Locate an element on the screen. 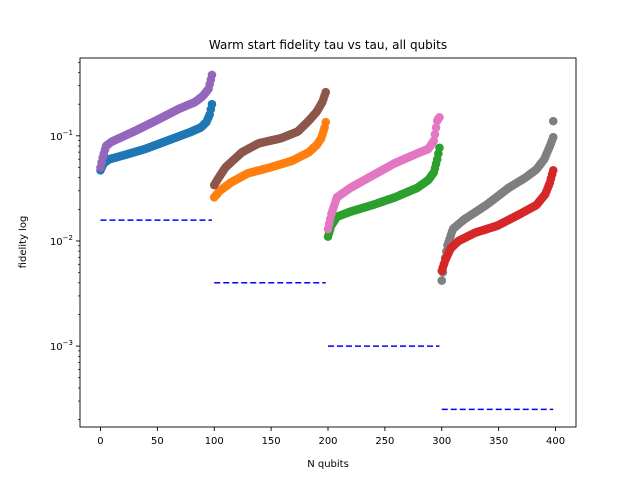 This screenshot has width=640, height=480. x-tick-label: 250 is located at coordinates (384, 441).